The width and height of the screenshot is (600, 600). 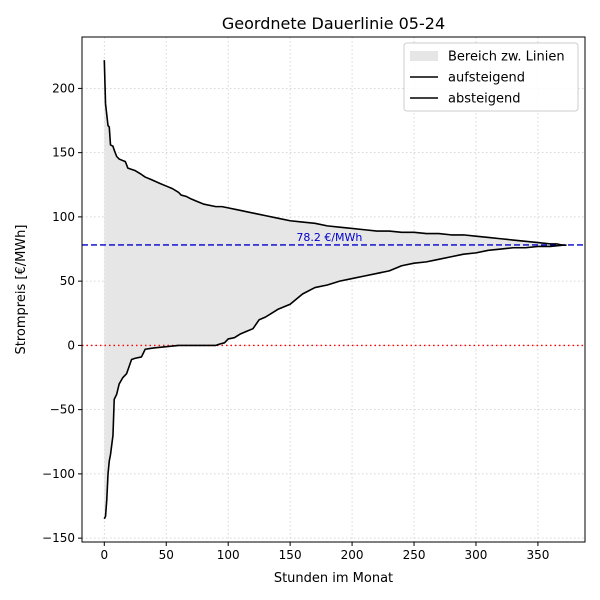 I want to click on y-axis-label: Strompreis [€/MWh], so click(x=21, y=290).